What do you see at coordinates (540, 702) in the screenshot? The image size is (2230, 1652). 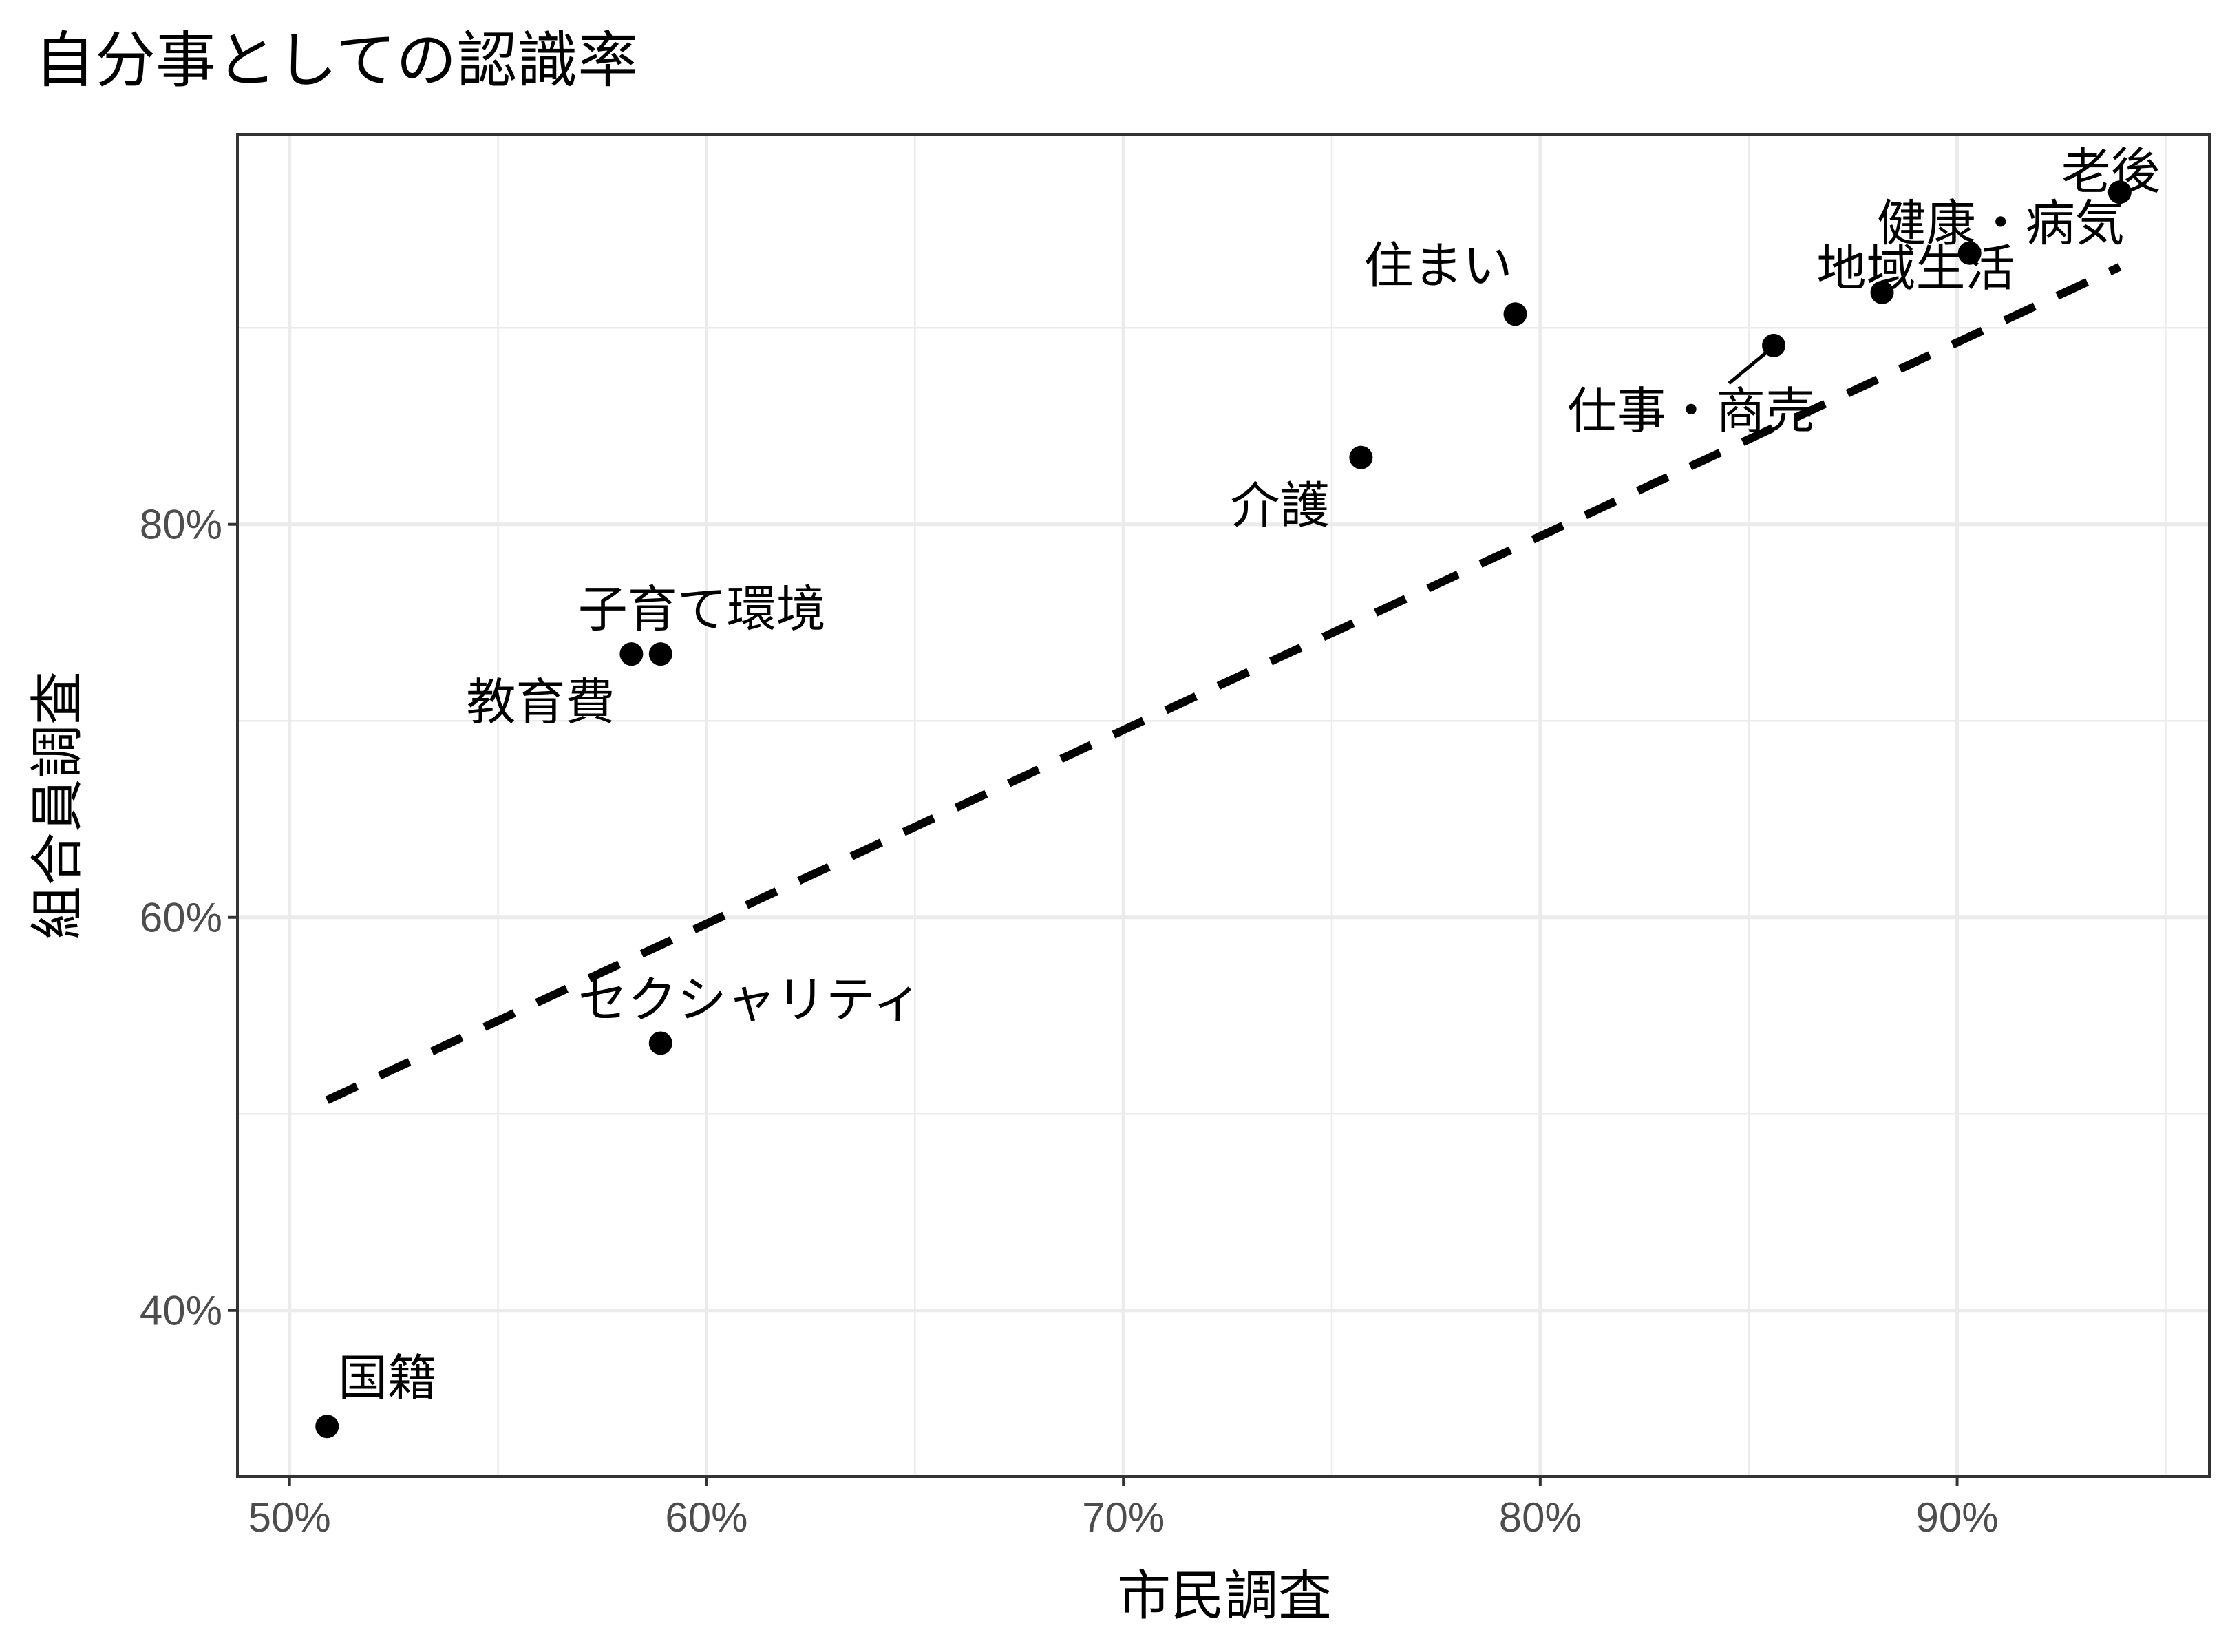 I see `point-label: 教育費` at bounding box center [540, 702].